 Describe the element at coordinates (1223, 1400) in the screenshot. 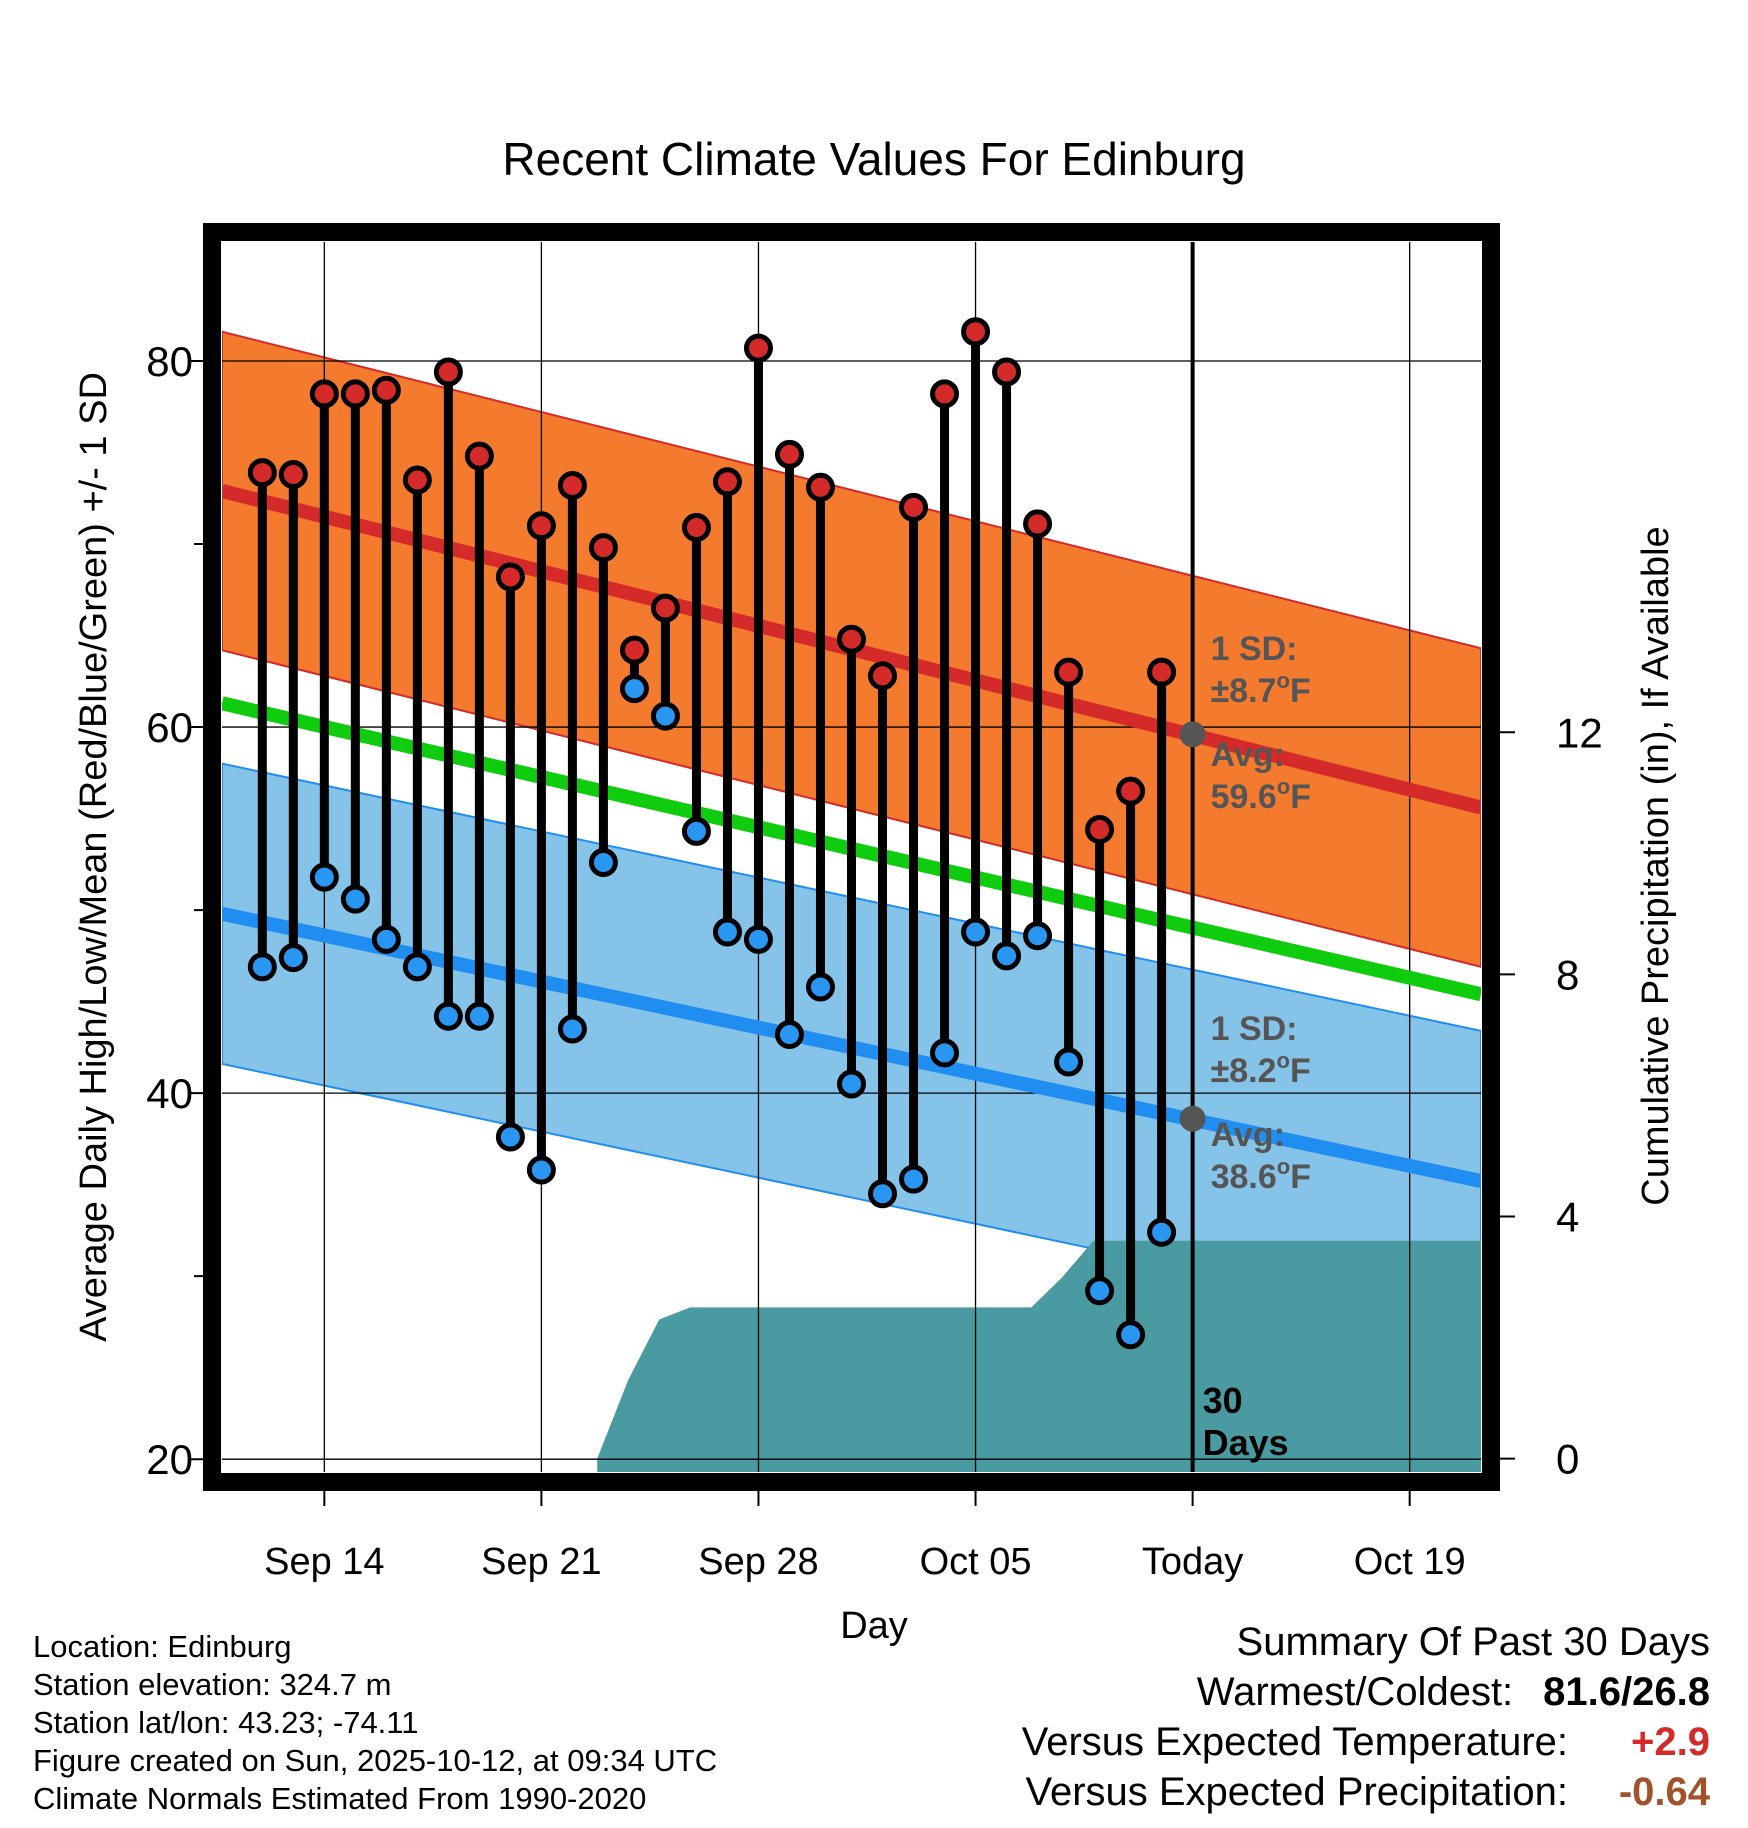

I see `days-count: 30` at that location.